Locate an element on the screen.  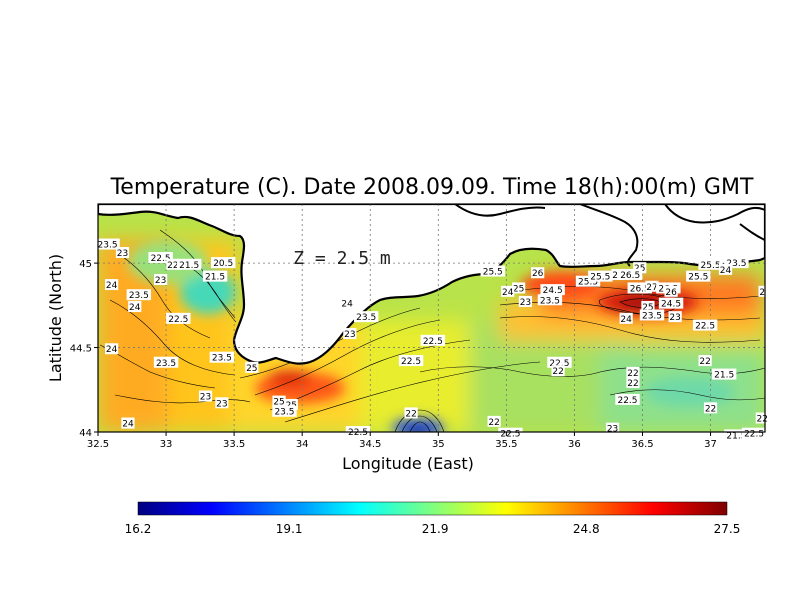
contour-label: 24.5 is located at coordinates (671, 303).